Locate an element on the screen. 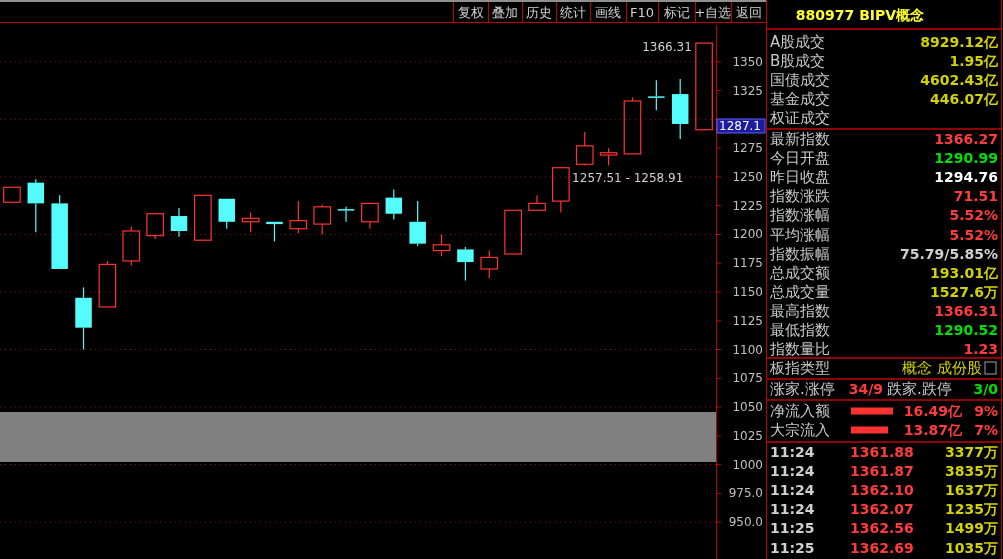 Image resolution: width=1003 pixels, height=559 pixels. text: 1290.99 is located at coordinates (966, 158).